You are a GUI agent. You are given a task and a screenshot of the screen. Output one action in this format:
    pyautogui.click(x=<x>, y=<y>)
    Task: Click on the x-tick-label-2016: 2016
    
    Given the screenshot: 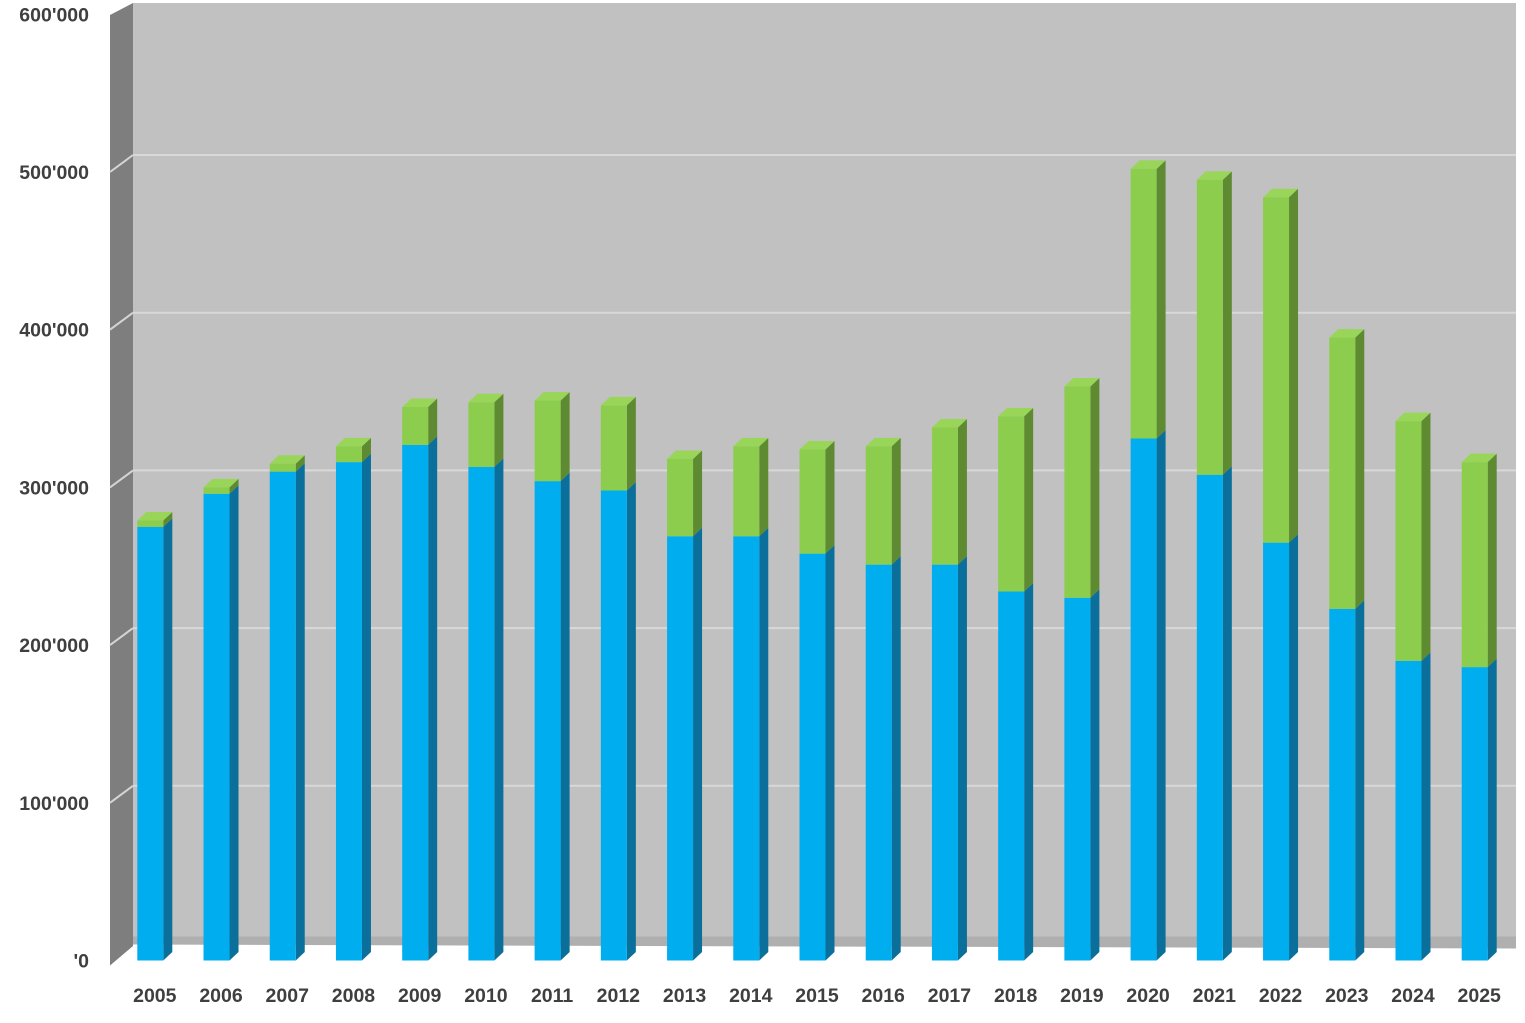 What is the action you would take?
    pyautogui.click(x=884, y=996)
    